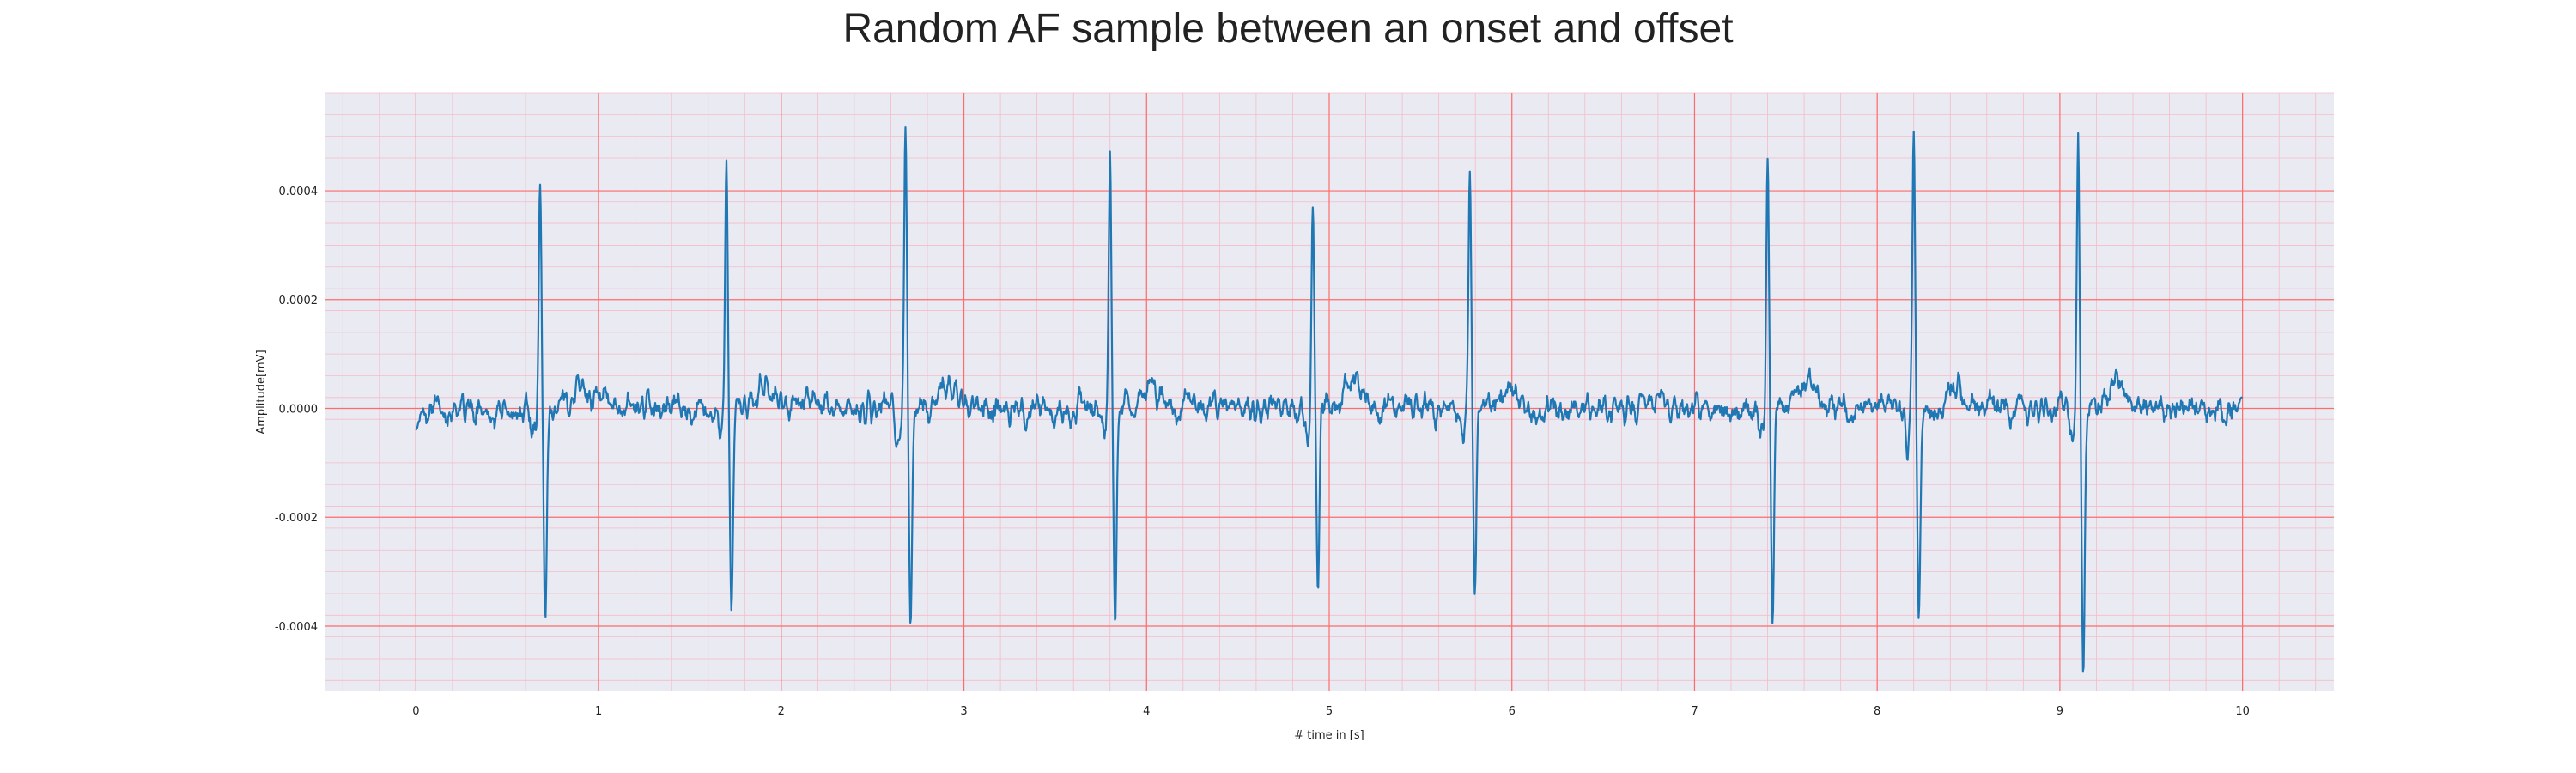  Describe the element at coordinates (299, 410) in the screenshot. I see `y-tick-label: 0.0000` at that location.